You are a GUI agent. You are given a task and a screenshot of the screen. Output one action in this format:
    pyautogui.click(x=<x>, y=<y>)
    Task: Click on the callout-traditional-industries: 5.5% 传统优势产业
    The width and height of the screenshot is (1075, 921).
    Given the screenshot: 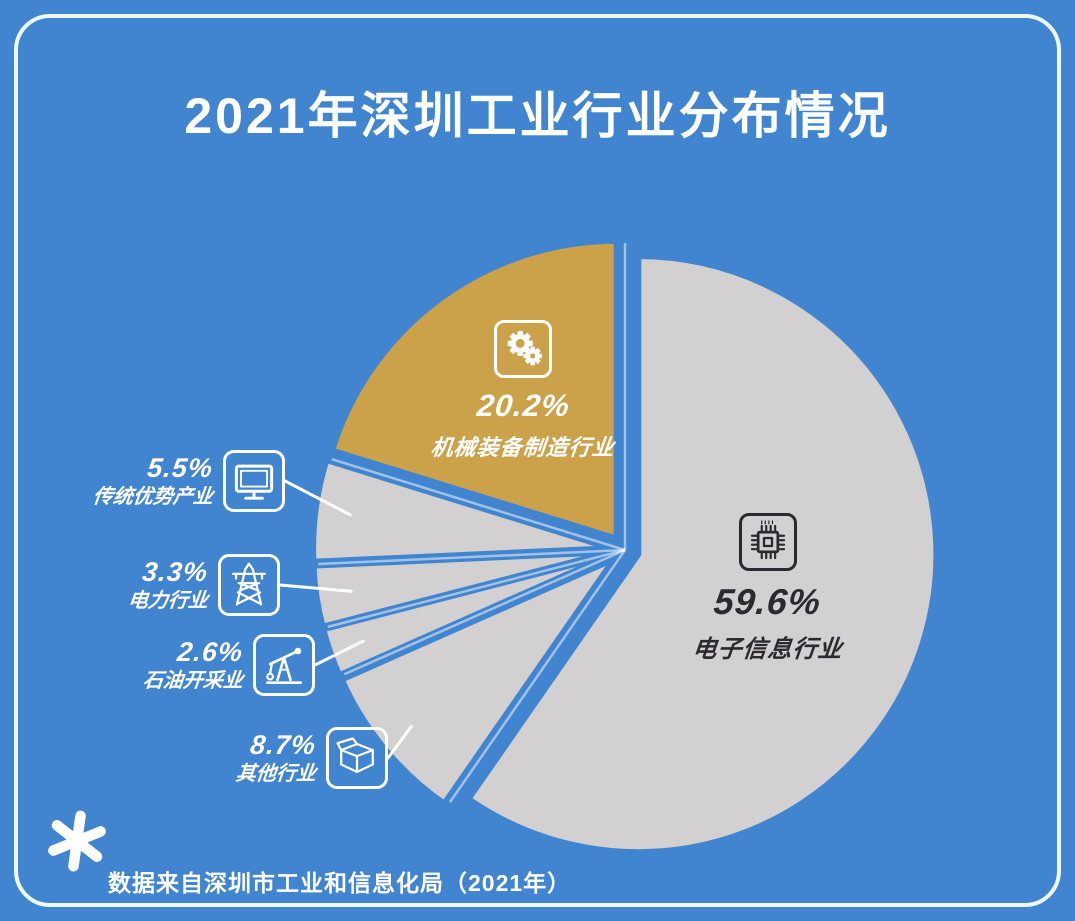 What is the action you would take?
    pyautogui.click(x=186, y=481)
    